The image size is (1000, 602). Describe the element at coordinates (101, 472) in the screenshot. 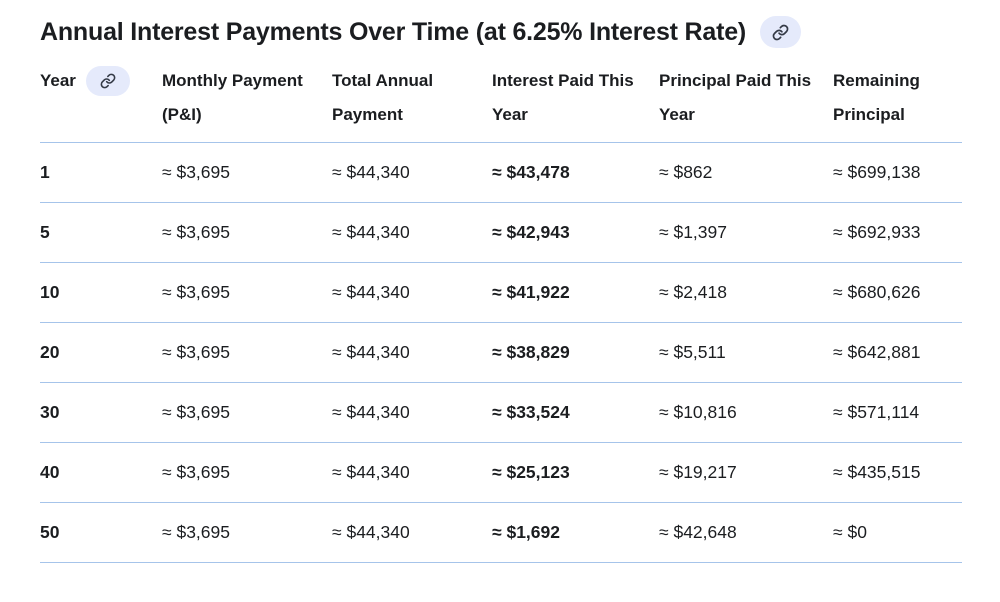

I see `cell-year: 40` at that location.